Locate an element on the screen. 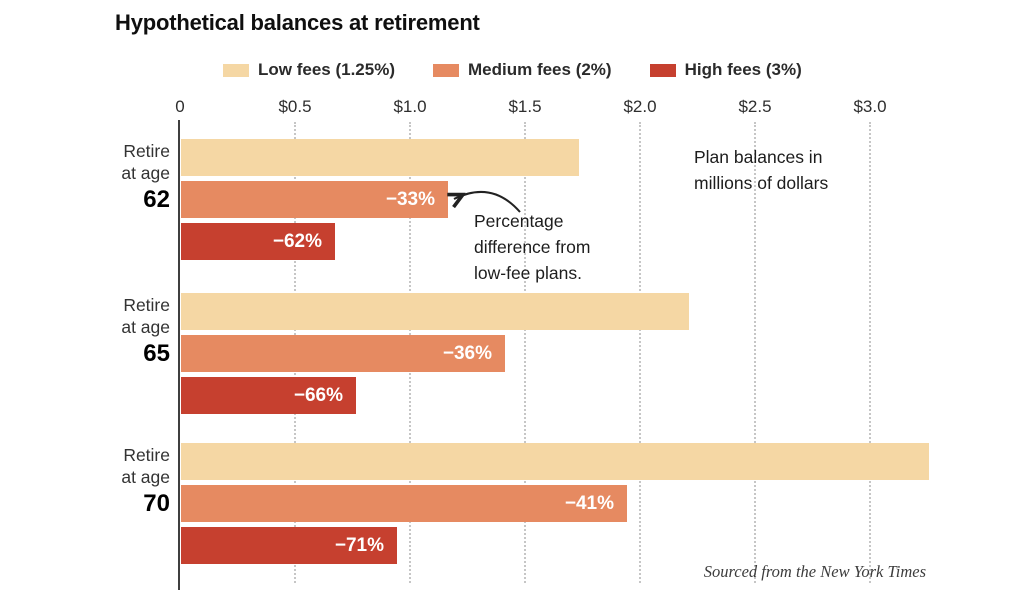 The height and width of the screenshot is (602, 1024). legend-item-3: High fees (3%) is located at coordinates (725, 70).